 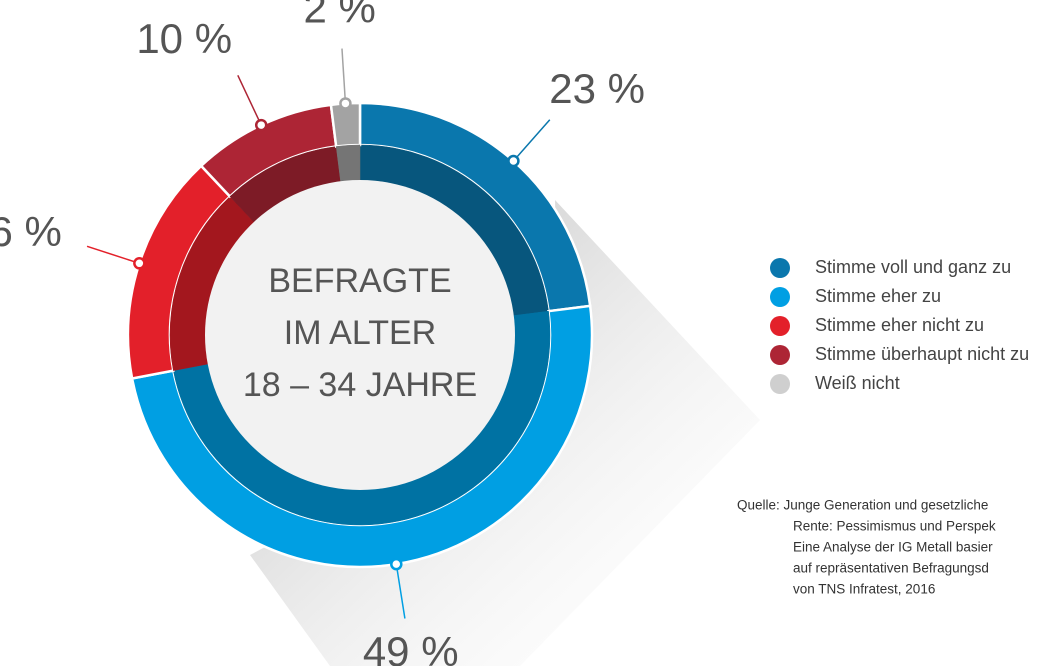 I want to click on source-line: Quelle: Junge Generation und gesetzliche, so click(x=862, y=505).